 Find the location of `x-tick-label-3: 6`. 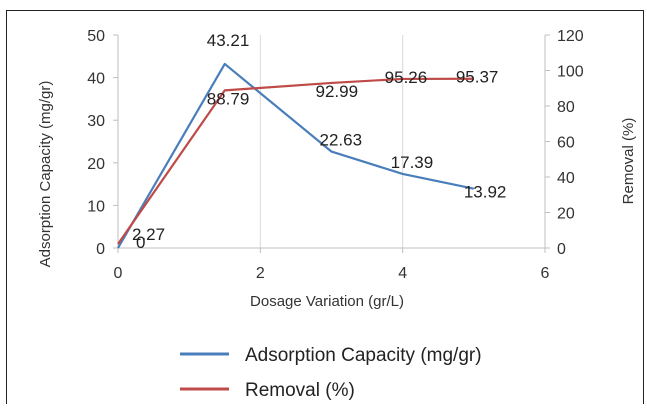

x-tick-label-3: 6 is located at coordinates (545, 273).